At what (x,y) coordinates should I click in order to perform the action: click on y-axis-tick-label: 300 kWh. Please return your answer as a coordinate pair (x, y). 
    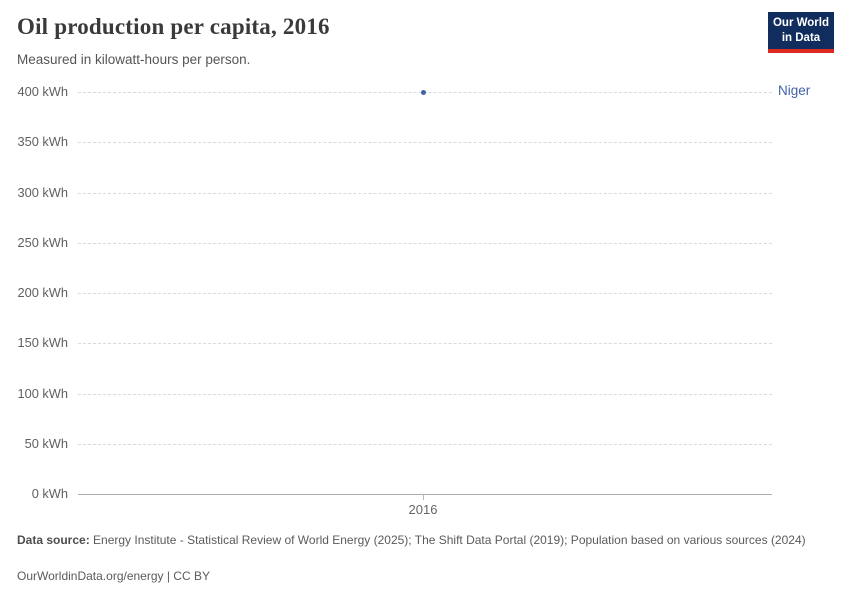
    Looking at the image, I should click on (42, 192).